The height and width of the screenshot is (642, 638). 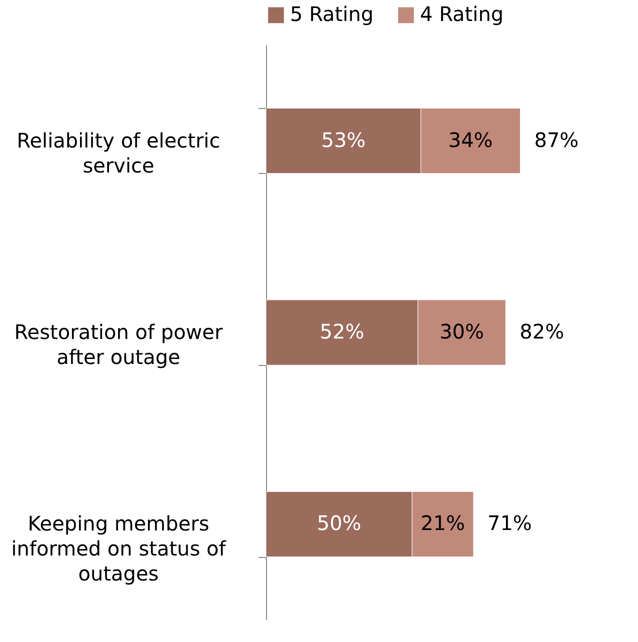 What do you see at coordinates (462, 14) in the screenshot?
I see `legend-label: 4 Rating` at bounding box center [462, 14].